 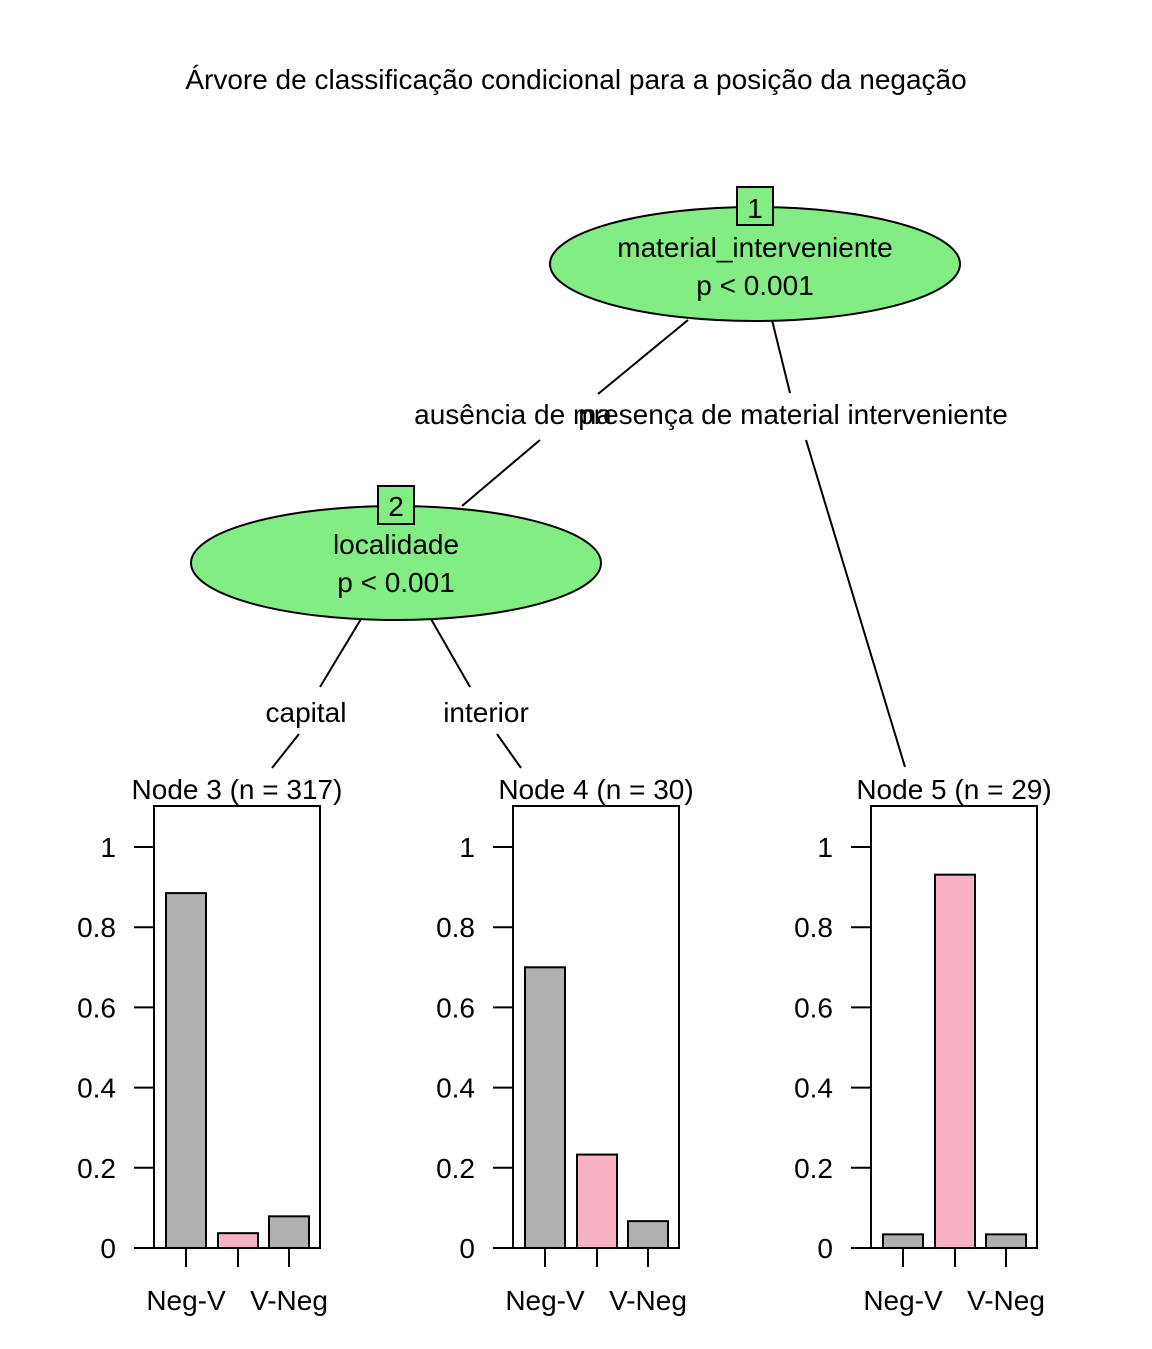 I want to click on edge-n2-n4-lower, so click(x=509, y=751).